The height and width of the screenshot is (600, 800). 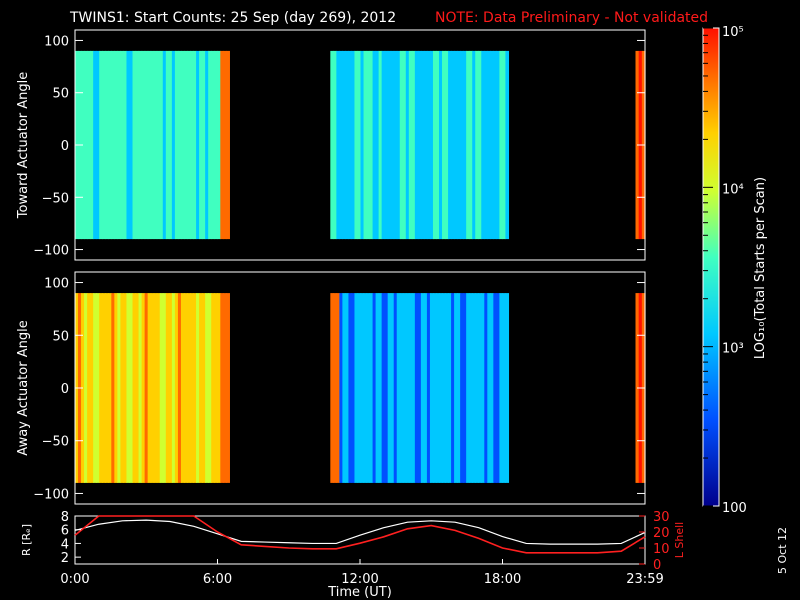 I want to click on orbit-xtick-label: 18:00, so click(x=502, y=579).